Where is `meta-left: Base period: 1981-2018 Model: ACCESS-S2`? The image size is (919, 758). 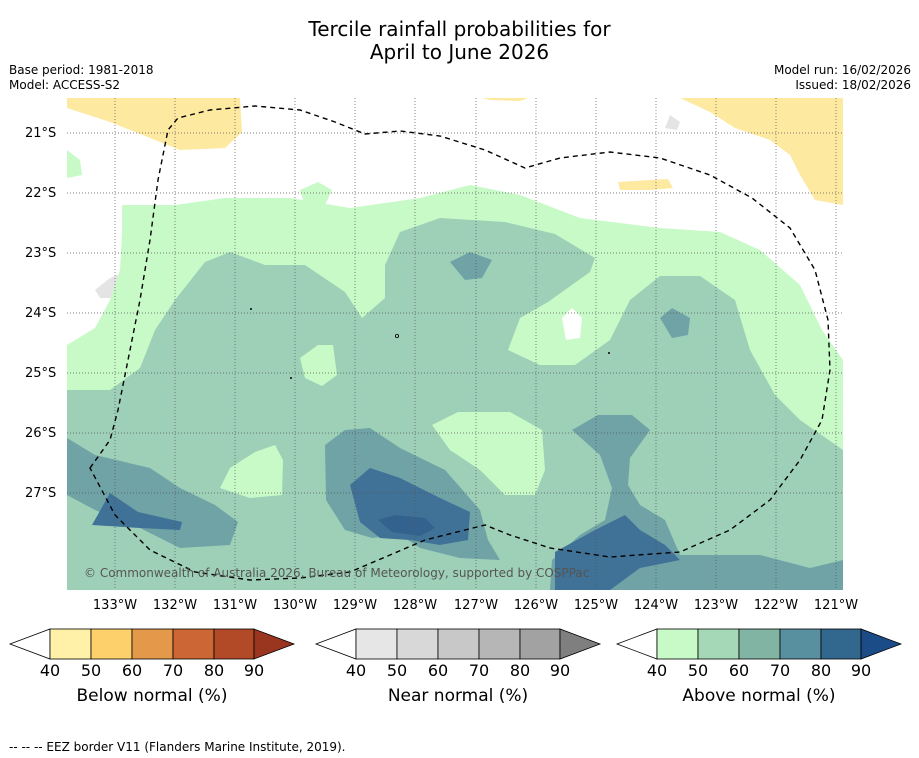 meta-left: Base period: 1981-2018 Model: ACCESS-S2 is located at coordinates (81, 78).